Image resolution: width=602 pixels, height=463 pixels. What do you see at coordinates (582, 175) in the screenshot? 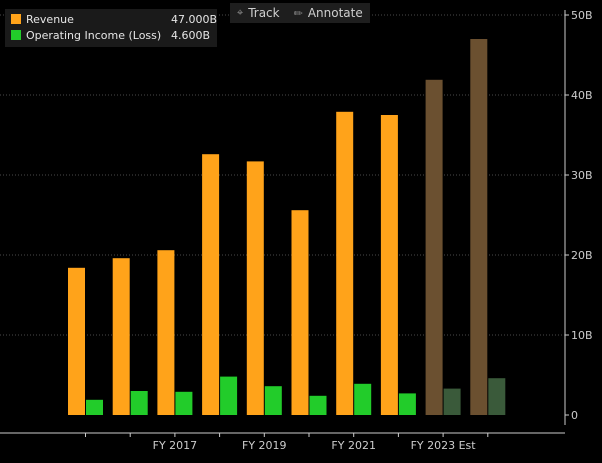
I see `y-tick-label: 30B` at bounding box center [582, 175].